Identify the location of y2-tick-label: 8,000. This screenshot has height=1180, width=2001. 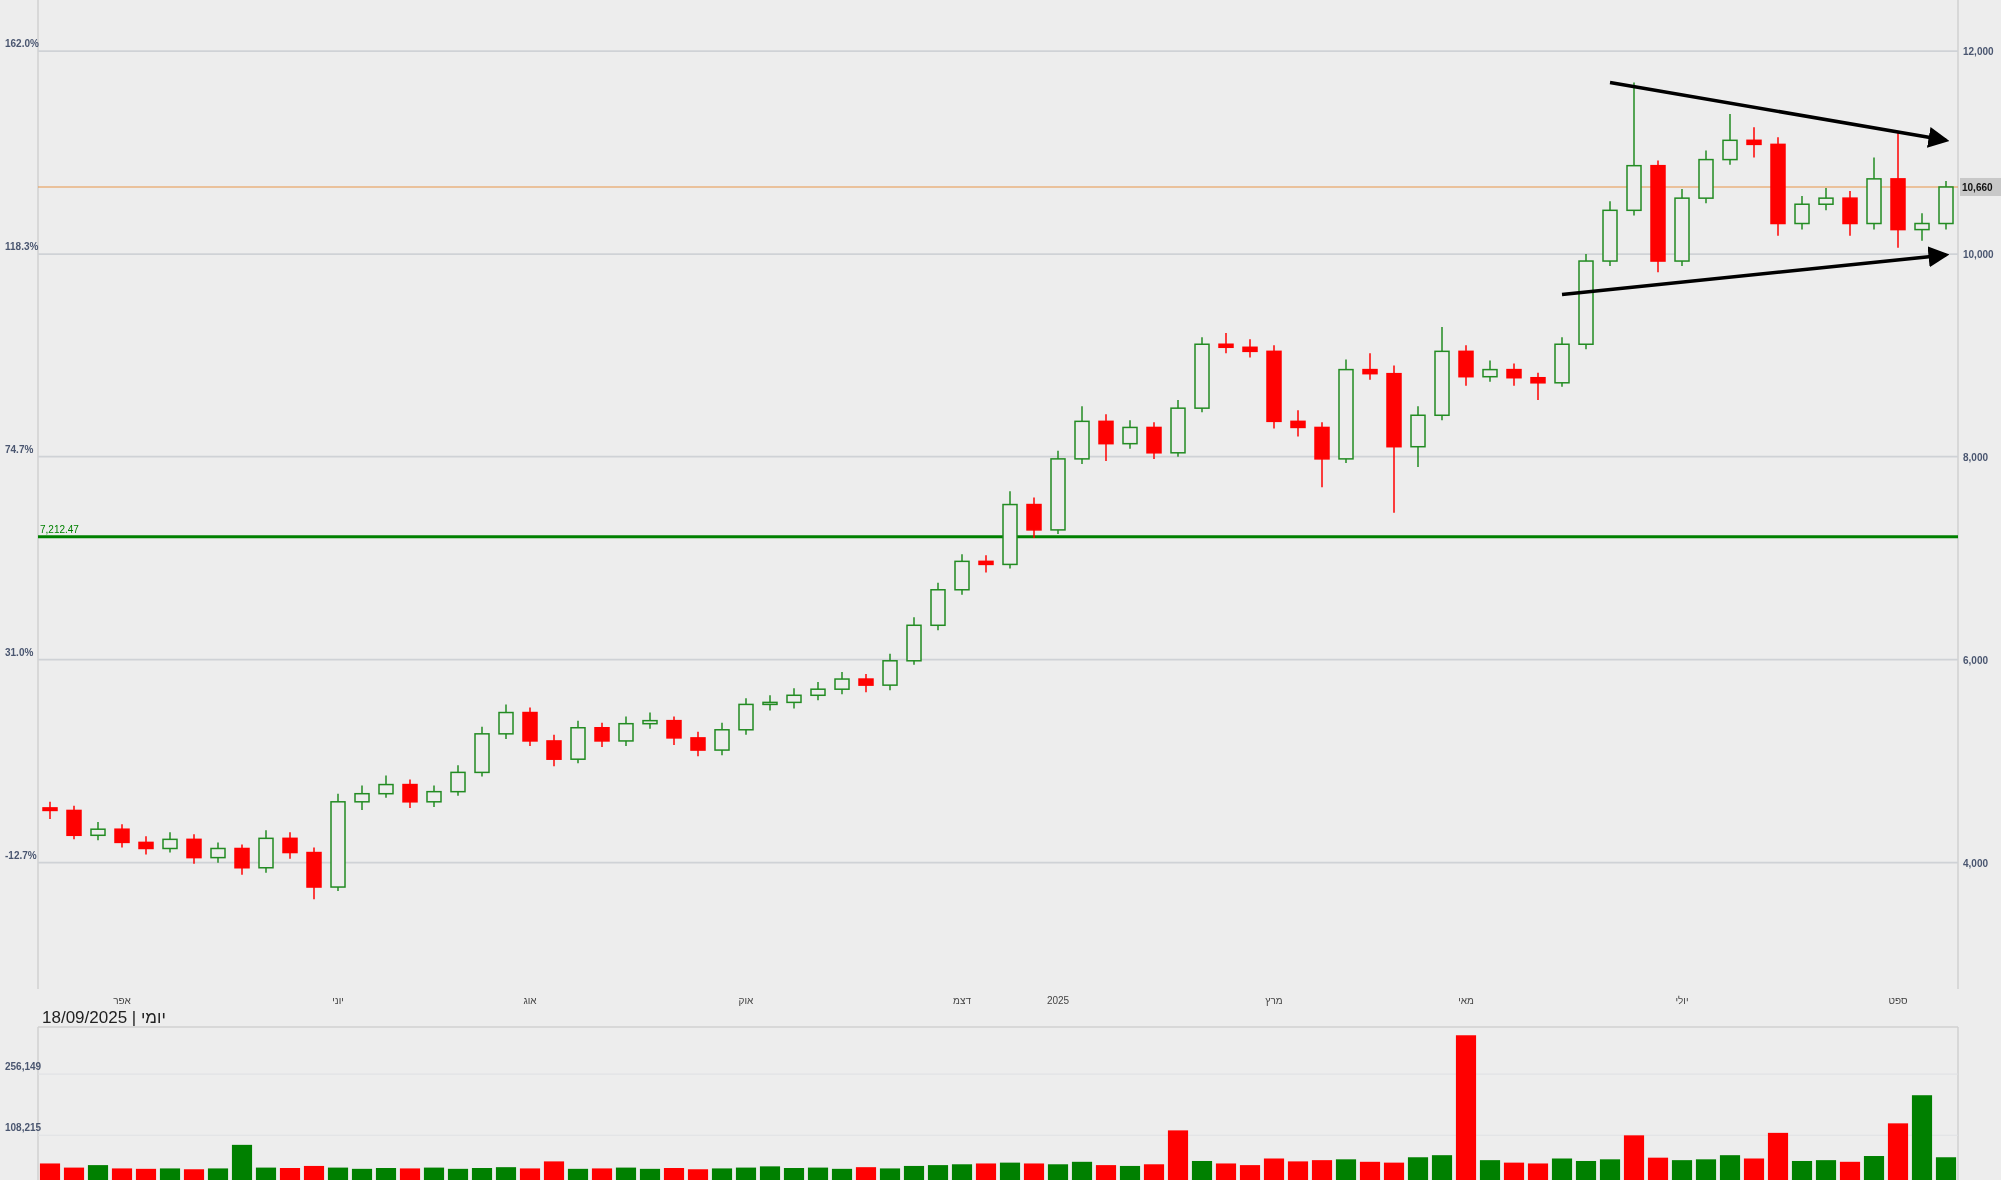
(1976, 457).